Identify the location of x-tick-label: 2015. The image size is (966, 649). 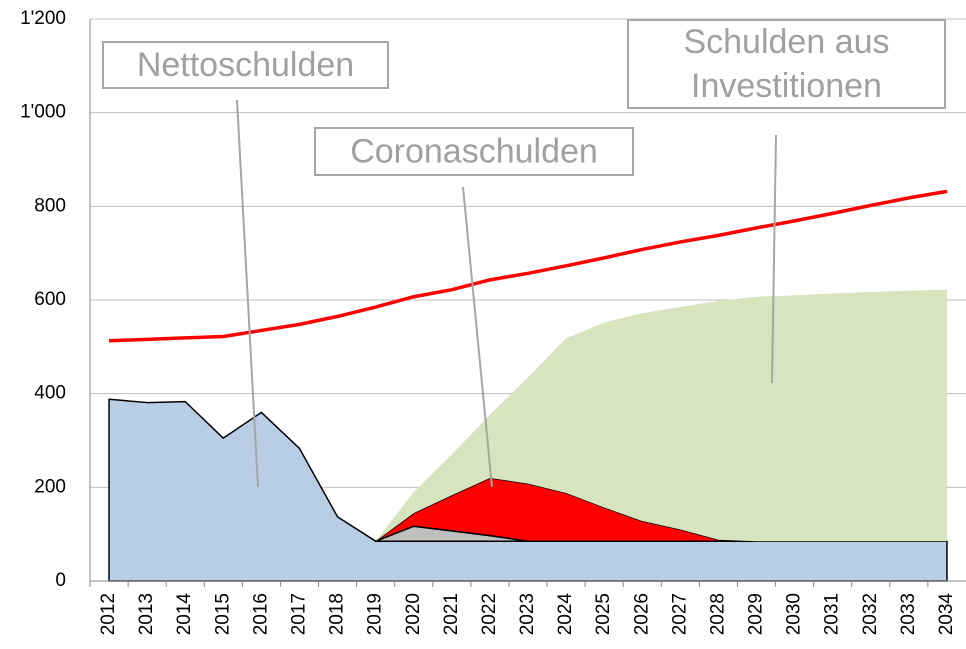
(222, 614).